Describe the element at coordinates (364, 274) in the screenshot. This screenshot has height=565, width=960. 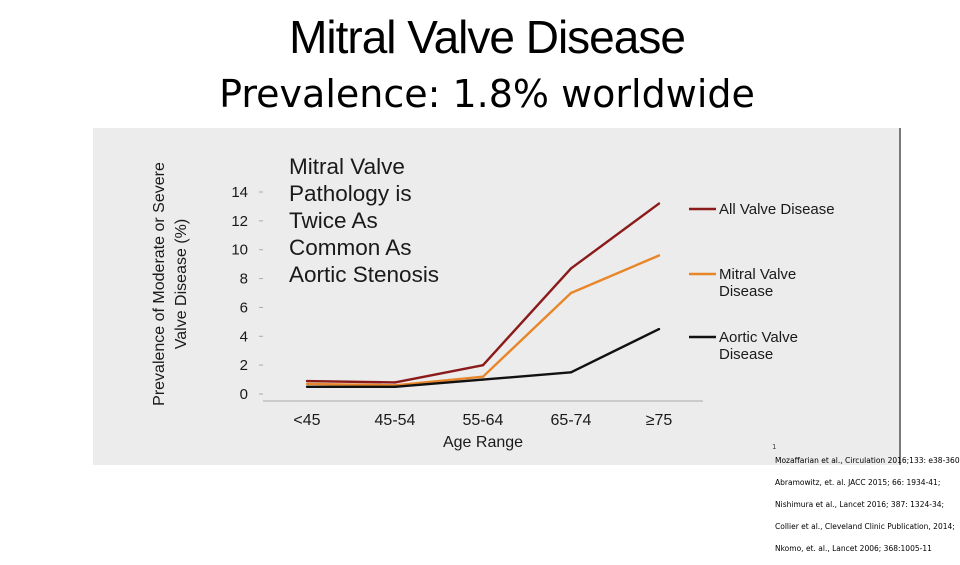
I see `chart-annotation-line: Aortic Stenosis` at that location.